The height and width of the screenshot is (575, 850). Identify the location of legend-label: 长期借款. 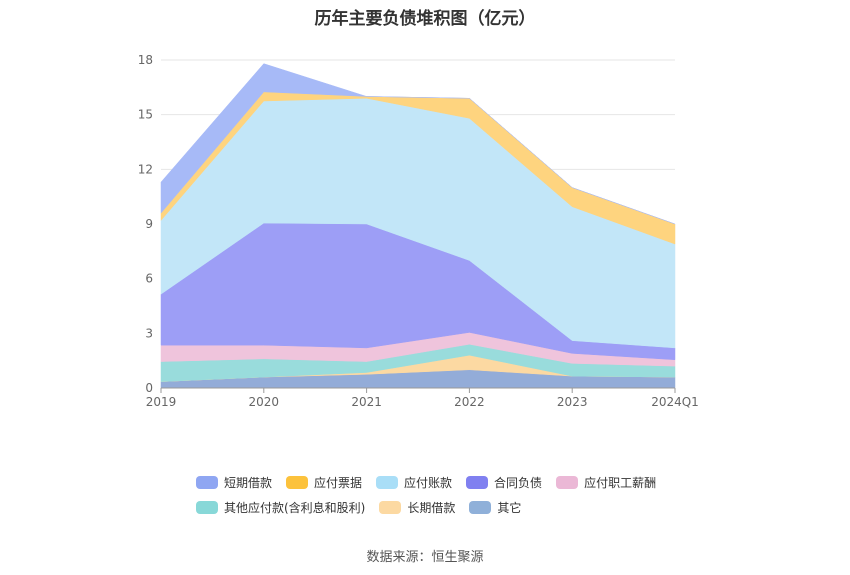
(431, 508).